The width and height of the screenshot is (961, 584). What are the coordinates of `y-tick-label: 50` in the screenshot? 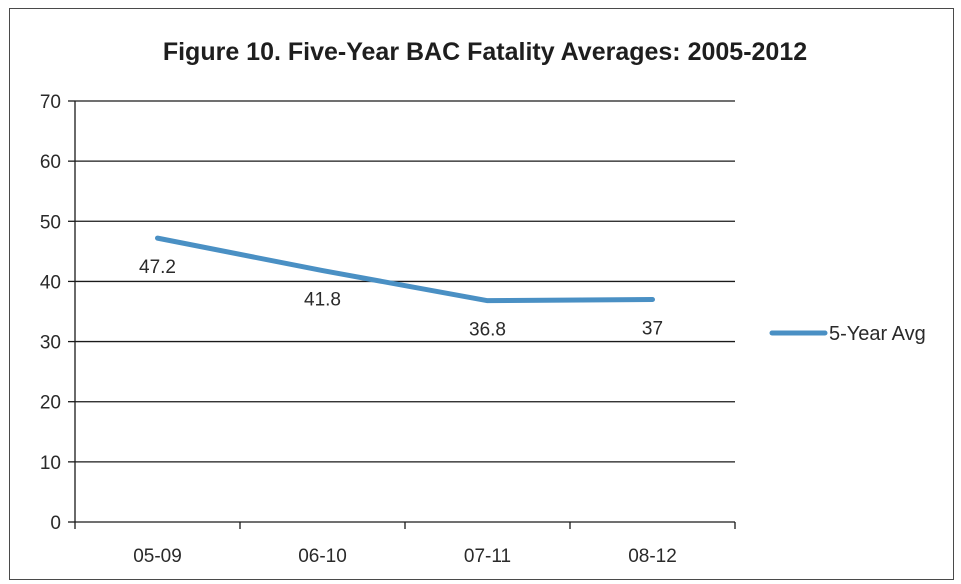 It's located at (50, 222).